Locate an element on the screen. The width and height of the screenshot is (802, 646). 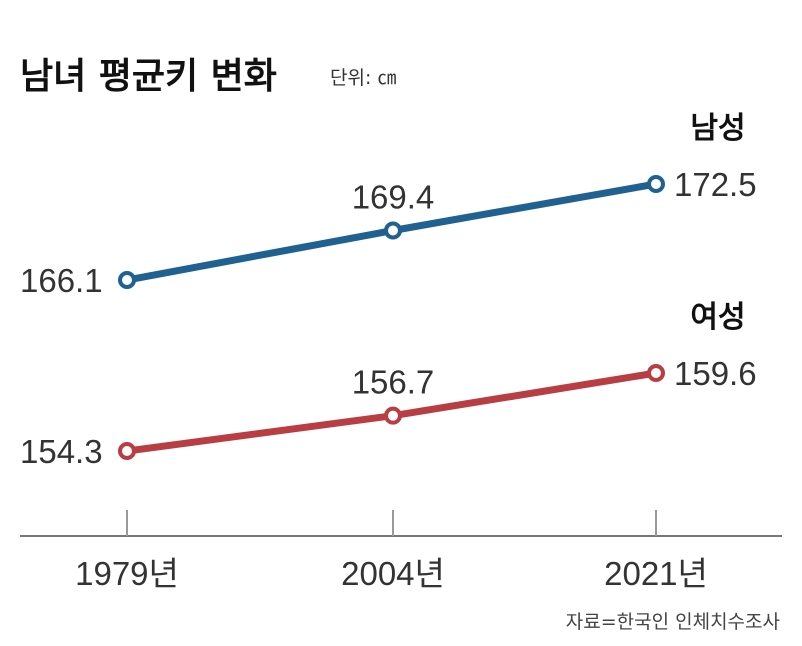
x-tick-label: 2021년 is located at coordinates (656, 573).